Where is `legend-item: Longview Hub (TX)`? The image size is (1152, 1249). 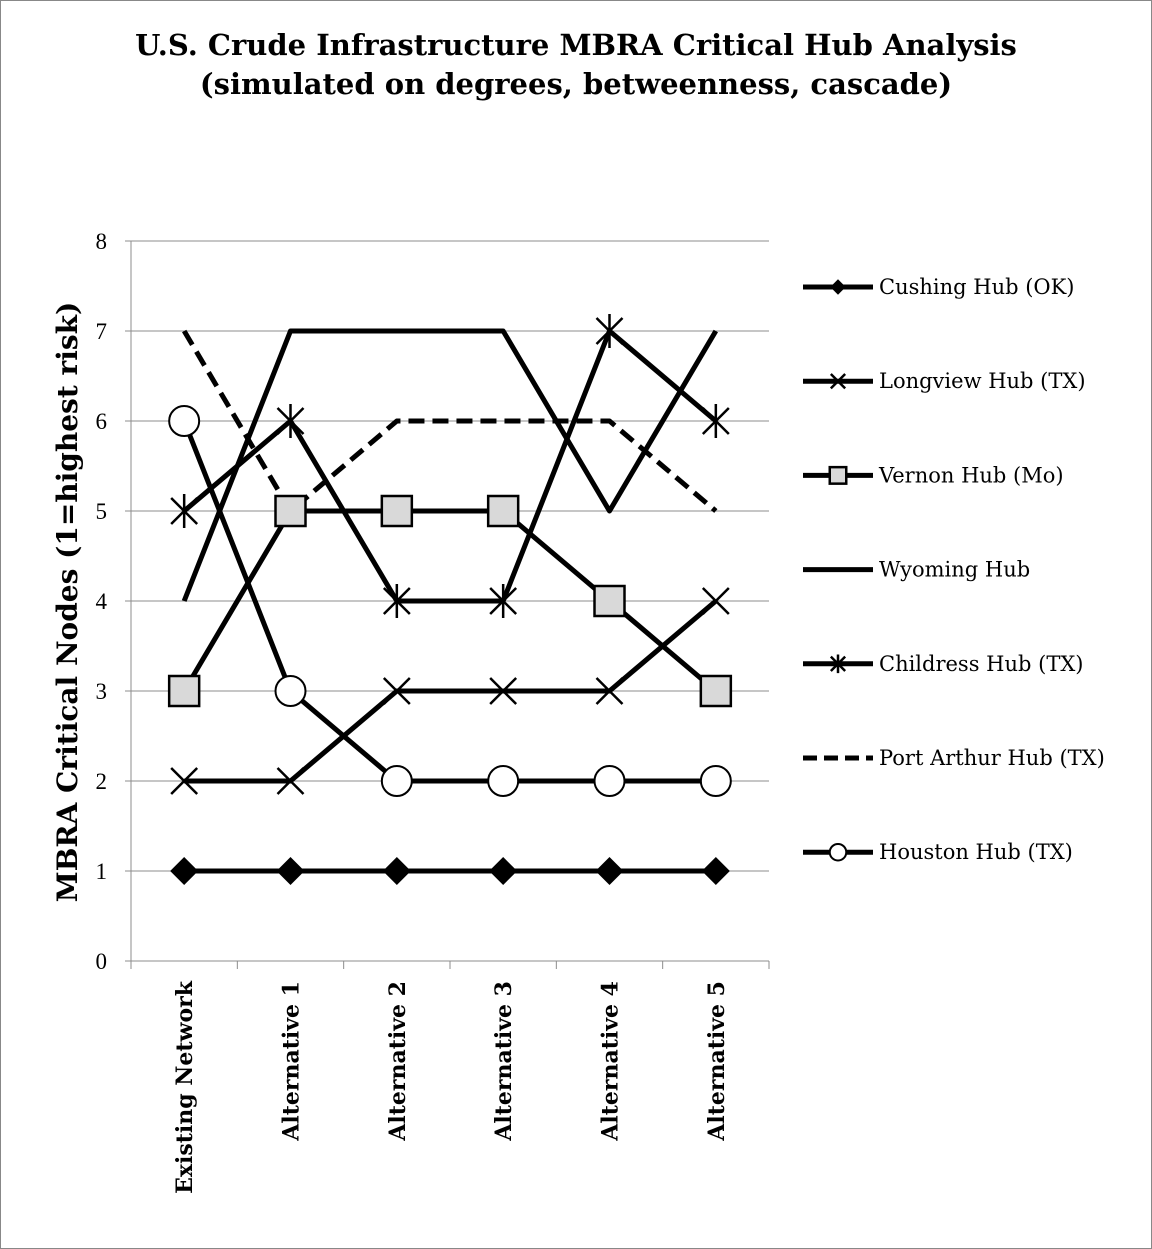
legend-item: Longview Hub (TX) is located at coordinates (944, 381).